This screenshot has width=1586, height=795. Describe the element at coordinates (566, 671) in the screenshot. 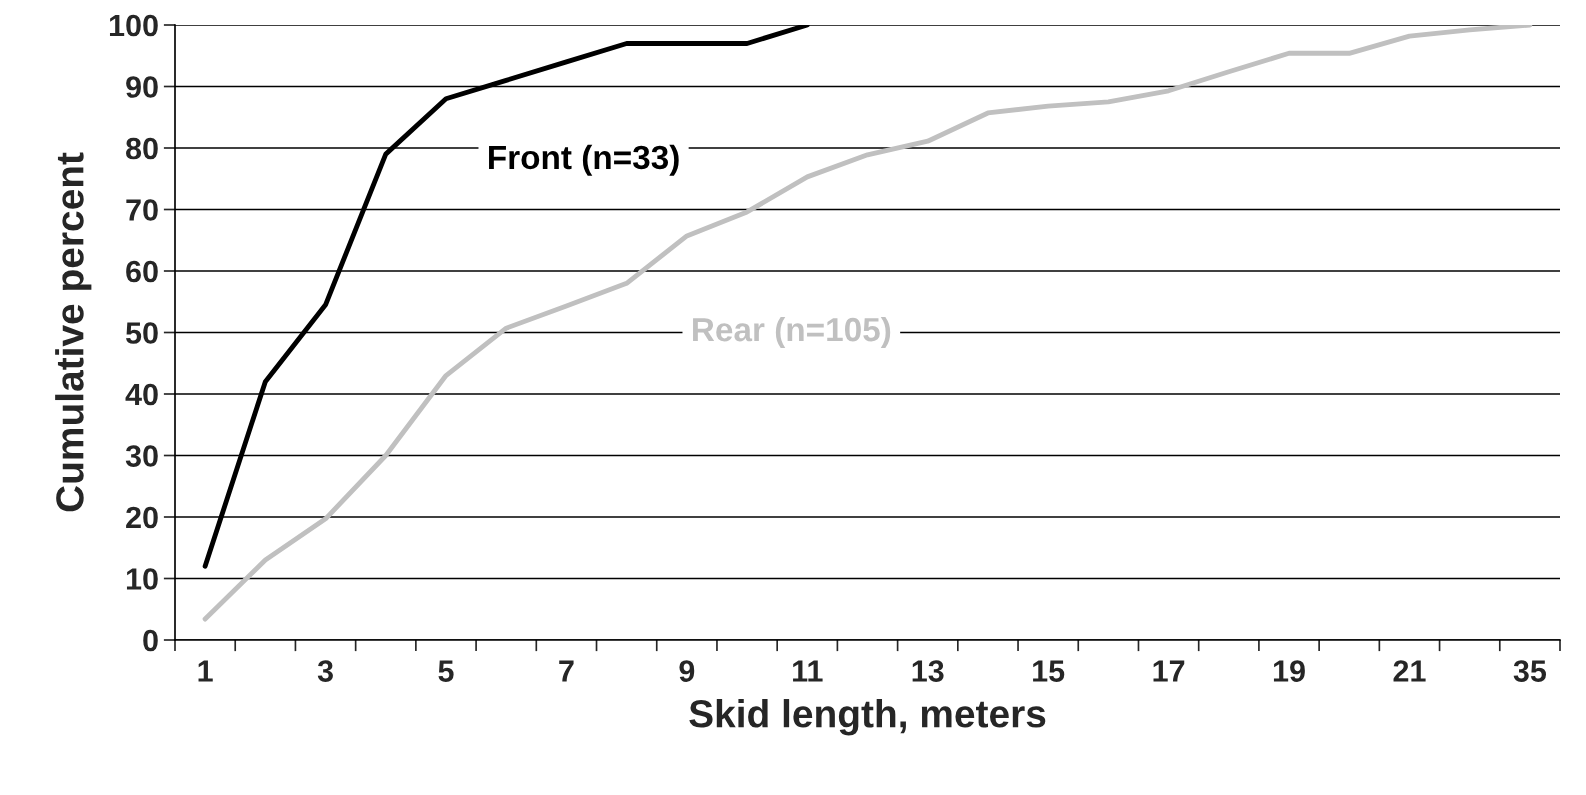

I see `x-tick-label: 7` at that location.